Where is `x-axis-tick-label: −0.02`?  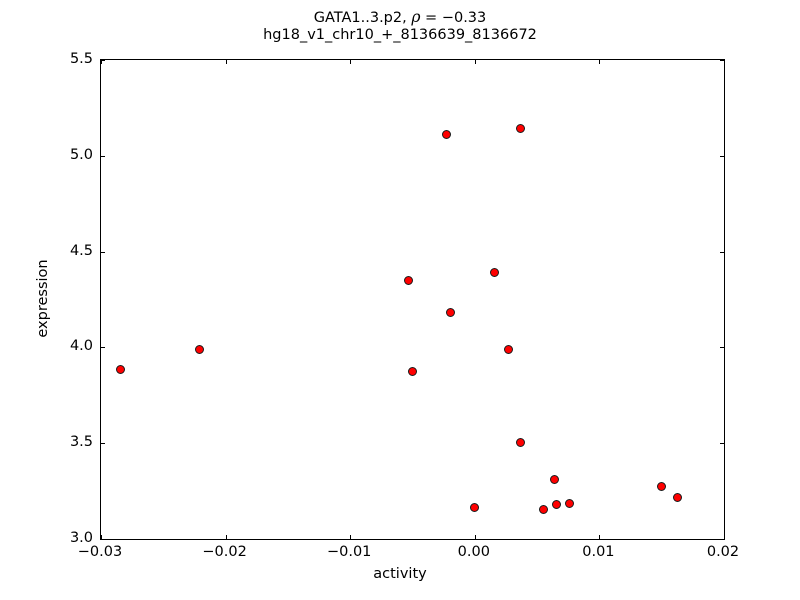
x-axis-tick-label: −0.02 is located at coordinates (224, 552).